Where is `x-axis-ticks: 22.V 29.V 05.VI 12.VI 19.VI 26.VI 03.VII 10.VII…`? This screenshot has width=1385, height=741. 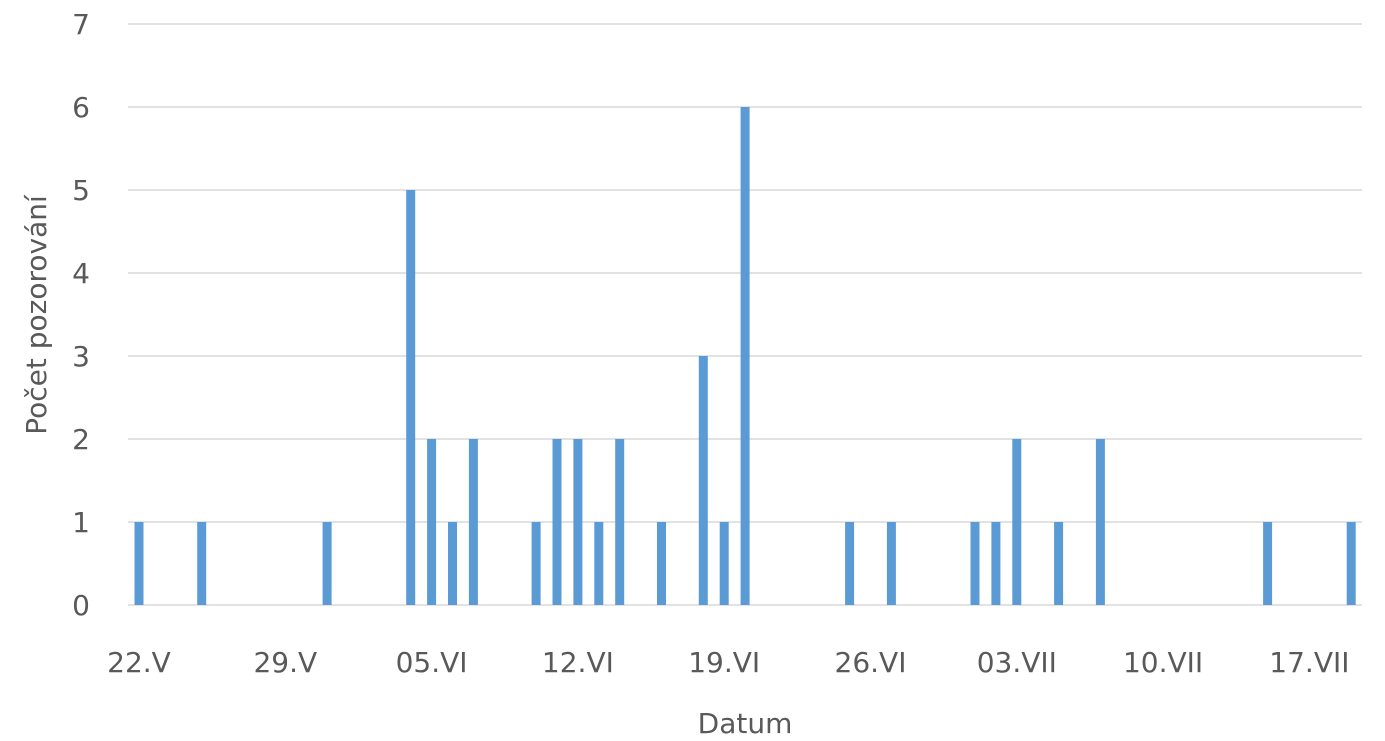 x-axis-ticks: 22.V 29.V 05.VI 12.VI 19.VI 26.VI 03.VII 10.VII… is located at coordinates (728, 662).